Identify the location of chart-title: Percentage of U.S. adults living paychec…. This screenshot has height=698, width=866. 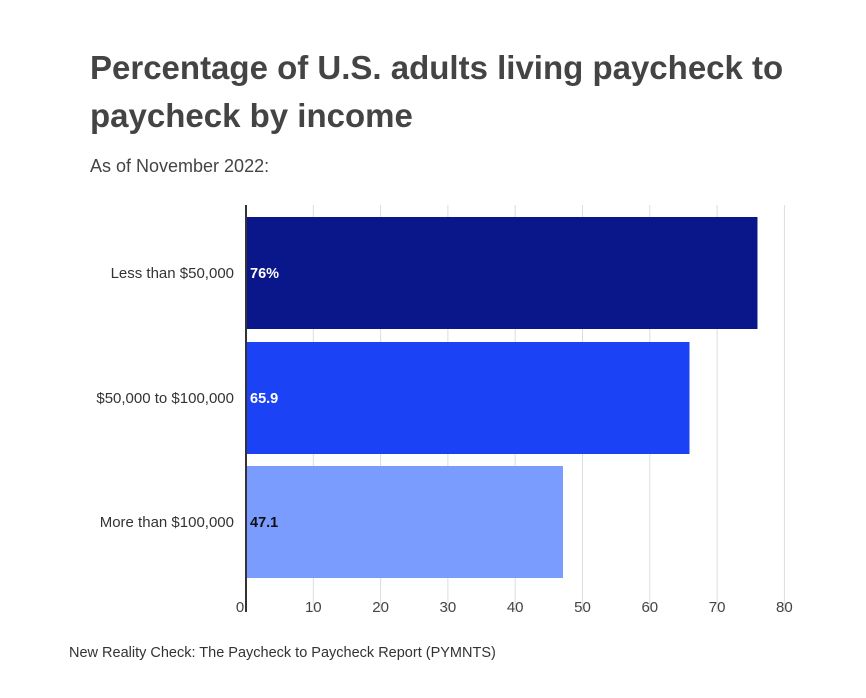
(437, 91).